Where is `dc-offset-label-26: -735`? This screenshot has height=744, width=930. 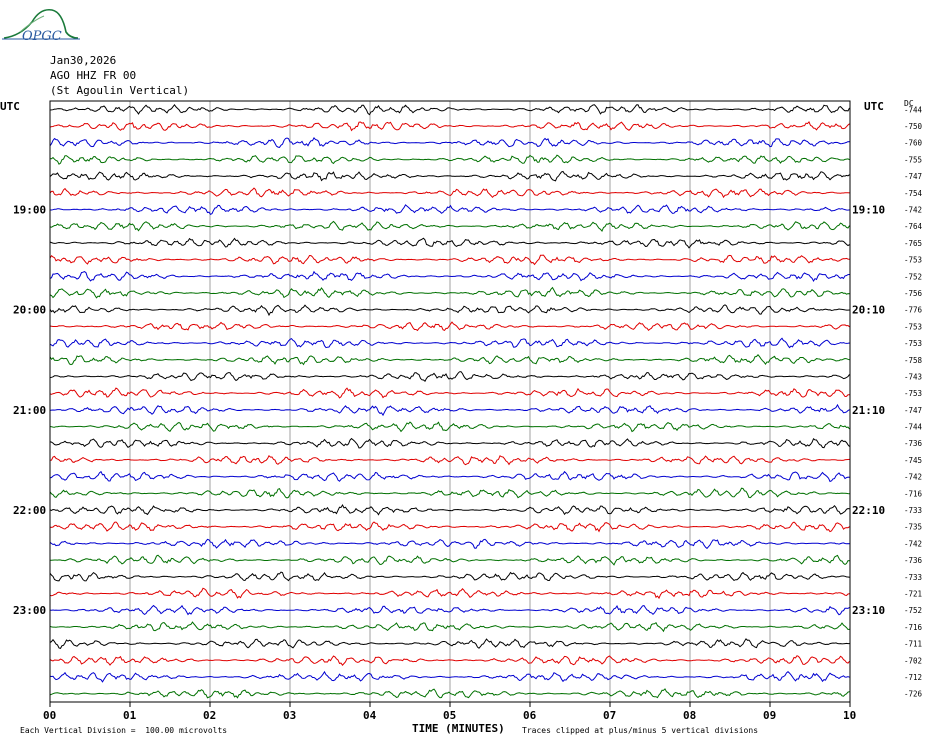 dc-offset-label-26: -735 is located at coordinates (913, 527).